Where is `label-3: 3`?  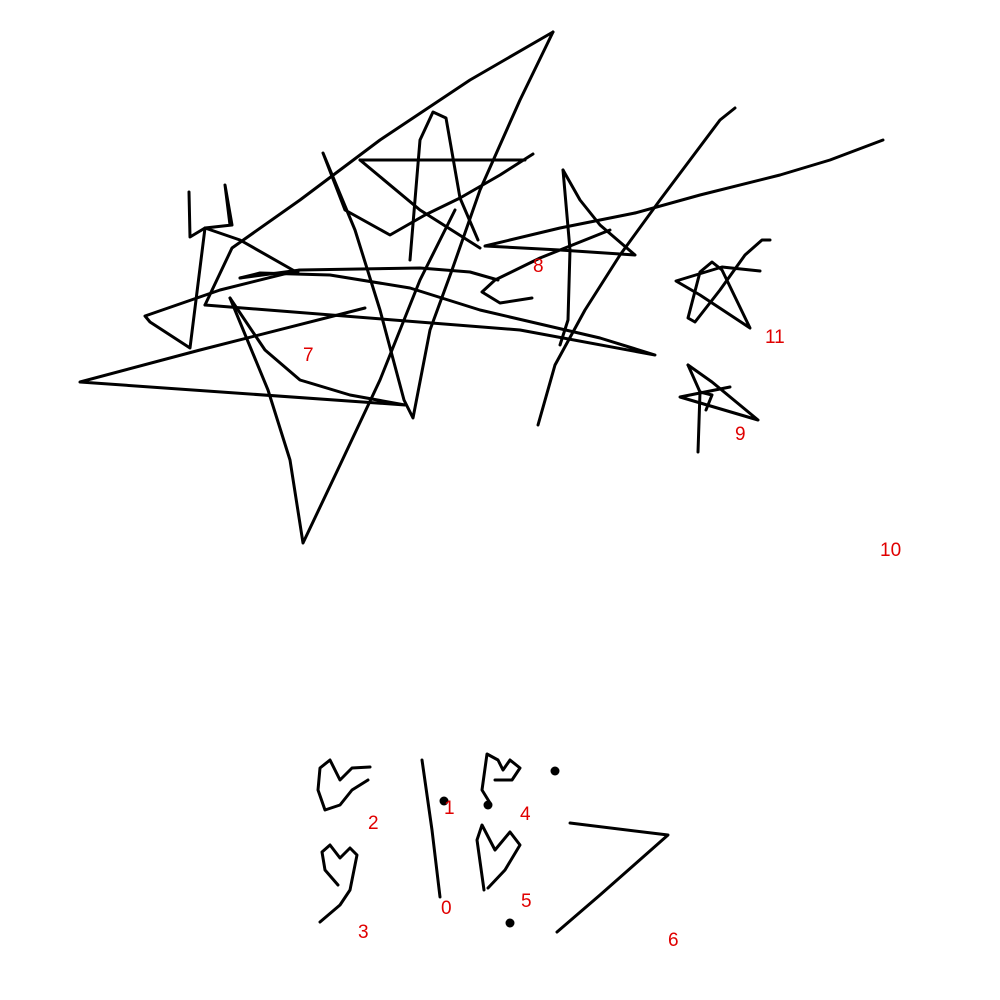 label-3: 3 is located at coordinates (363, 932).